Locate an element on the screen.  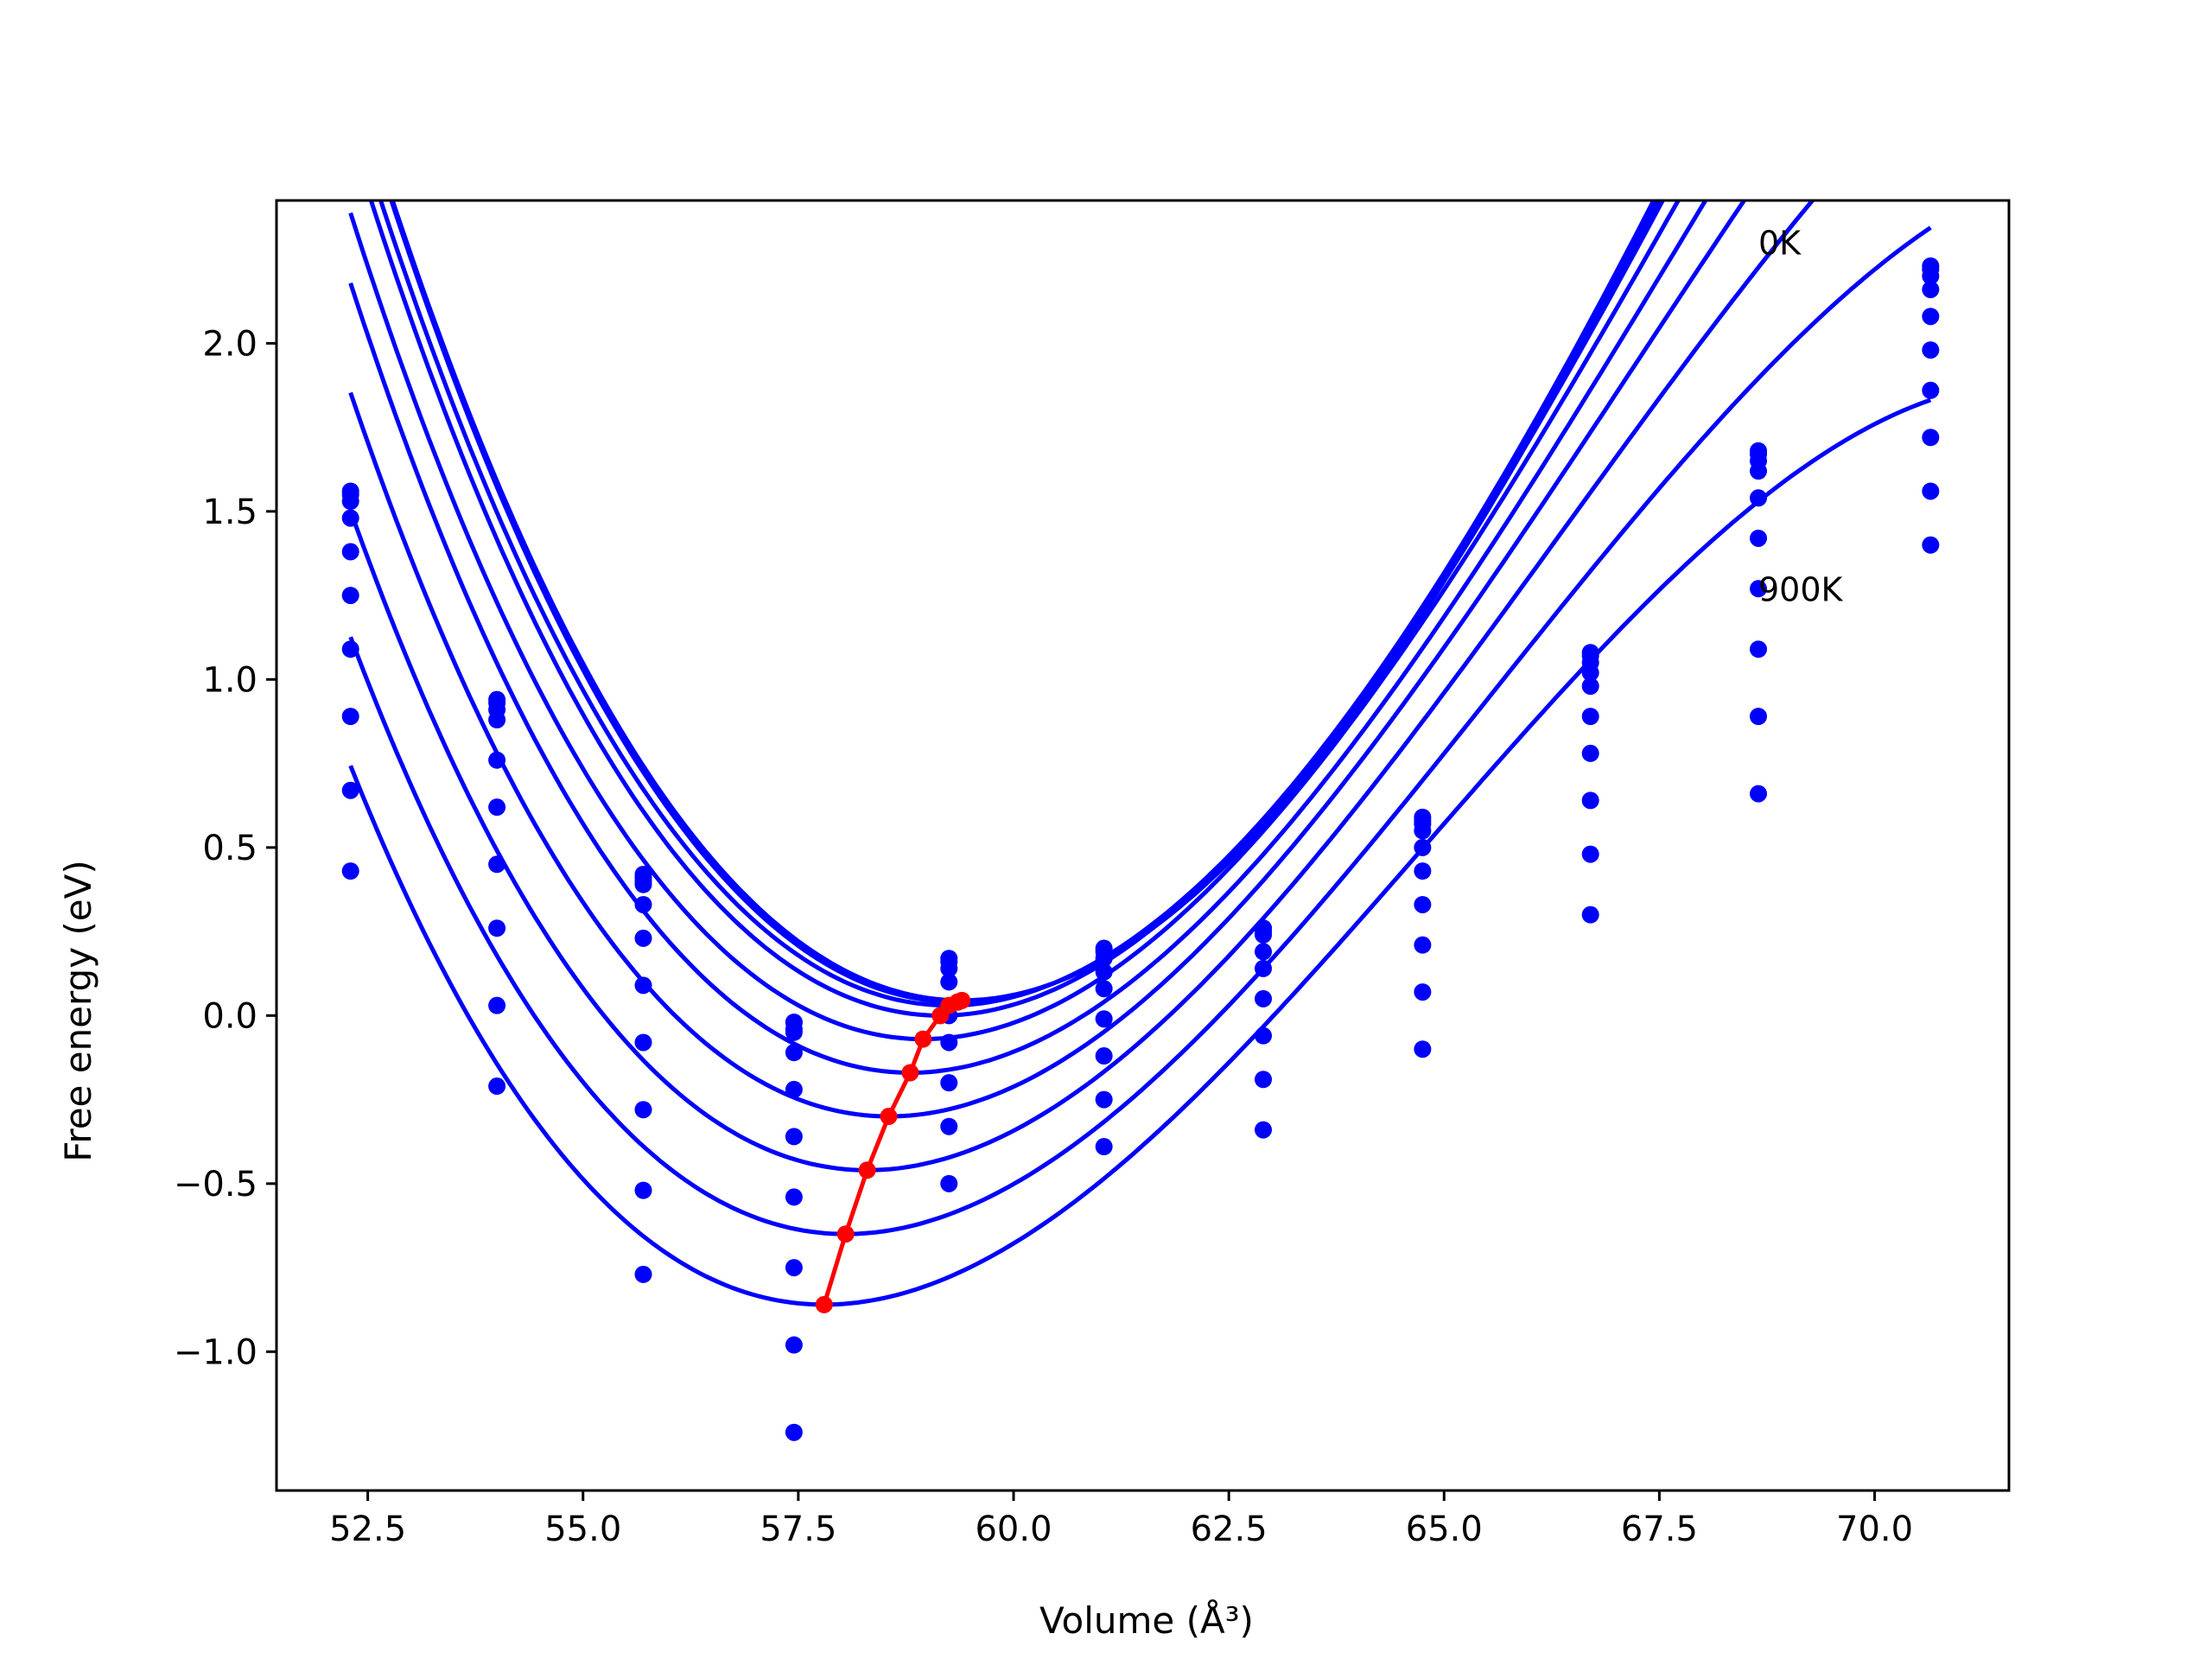
x-tick-label: 65.0 is located at coordinates (1444, 1529).